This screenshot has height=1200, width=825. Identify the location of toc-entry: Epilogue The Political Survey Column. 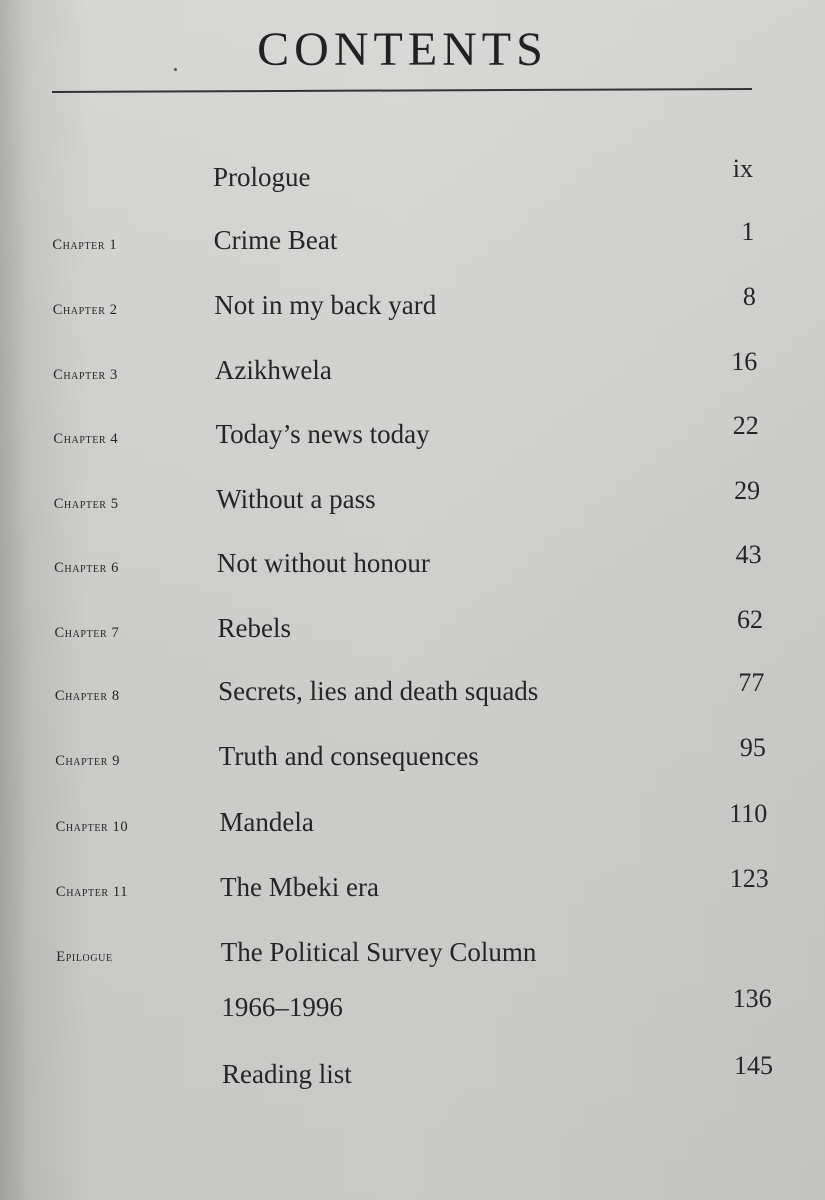
(412, 955).